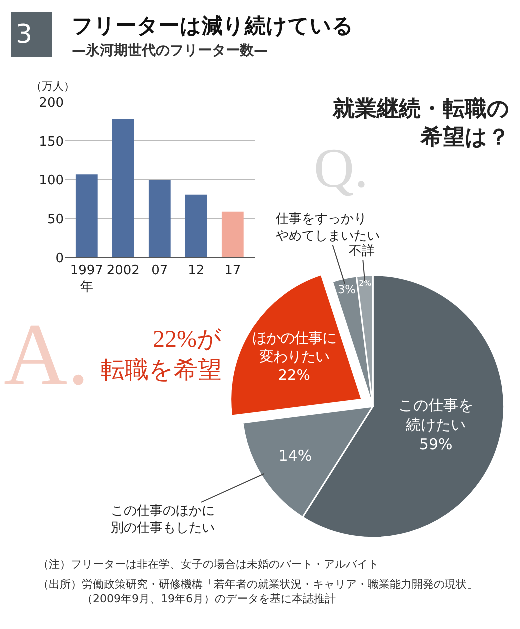 This screenshot has height=629, width=520. I want to click on slice-label: 仕事をすっかりやめてしまいたい, so click(327, 228).